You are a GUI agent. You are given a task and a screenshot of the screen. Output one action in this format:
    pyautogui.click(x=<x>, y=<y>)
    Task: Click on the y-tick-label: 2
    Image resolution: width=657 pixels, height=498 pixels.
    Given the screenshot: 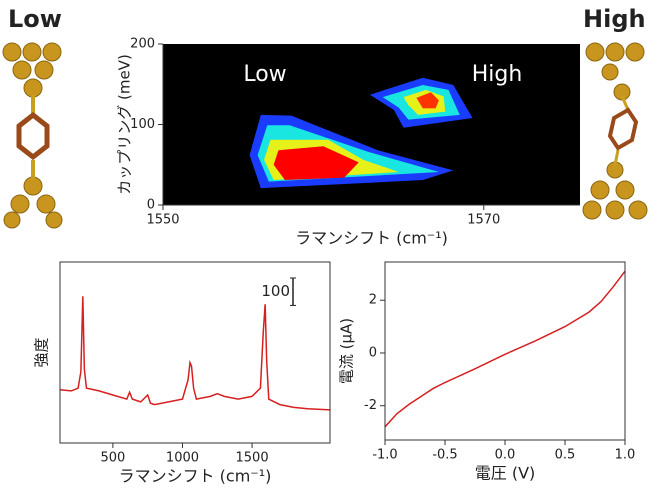 What is the action you would take?
    pyautogui.click(x=373, y=300)
    